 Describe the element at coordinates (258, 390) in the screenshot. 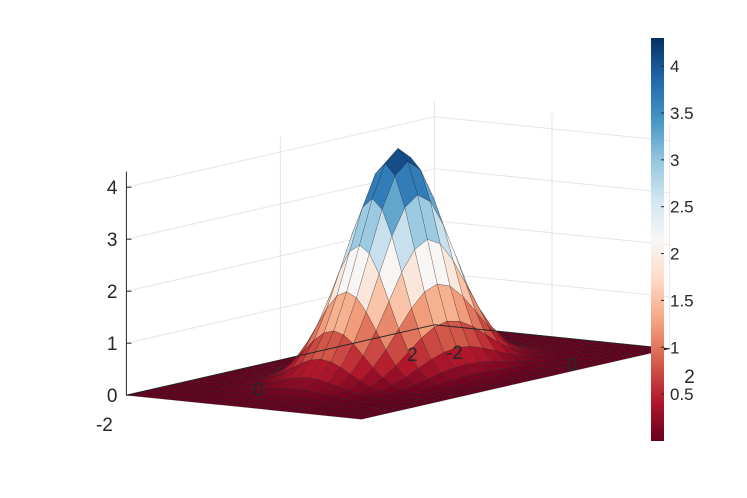

I see `x-tick-label: 0` at that location.